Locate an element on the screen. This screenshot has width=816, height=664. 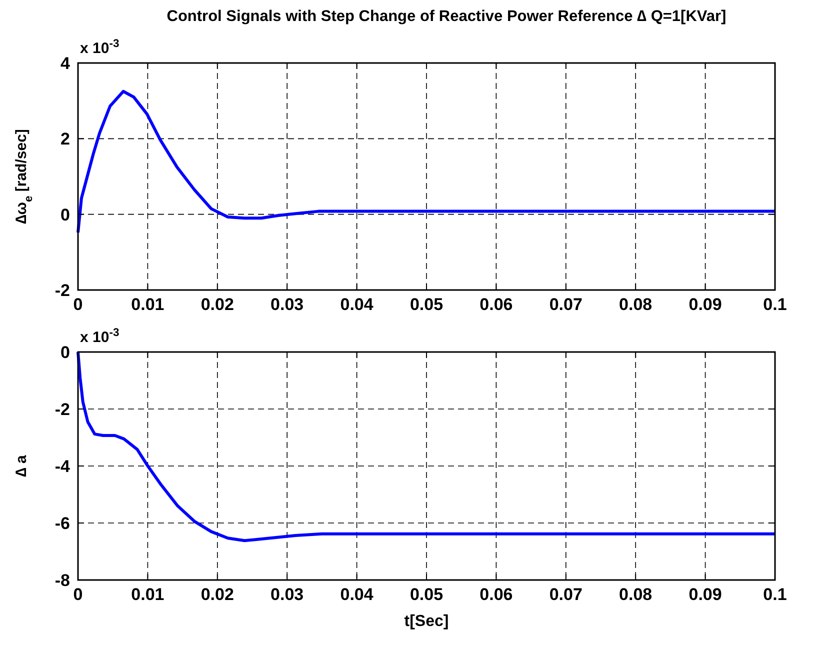
y-tick-label: -8 is located at coordinates (62, 580).